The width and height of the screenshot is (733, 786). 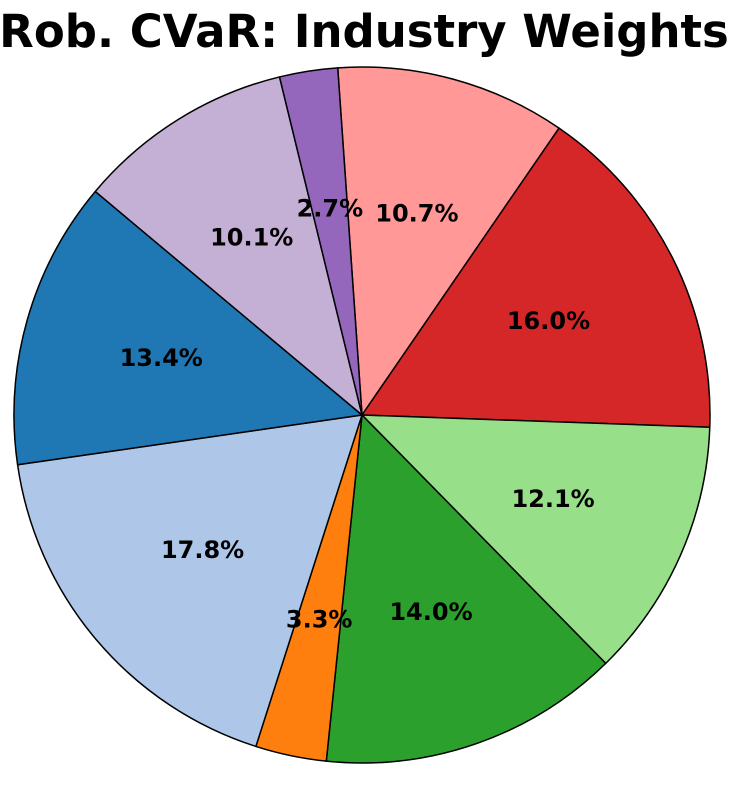 What do you see at coordinates (430, 612) in the screenshot?
I see `pie-slice-label-4: 14.0%` at bounding box center [430, 612].